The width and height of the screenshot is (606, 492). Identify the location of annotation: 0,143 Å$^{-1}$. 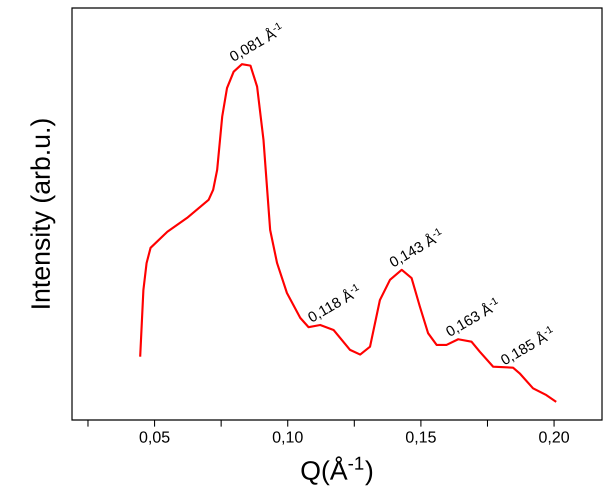
(416, 247).